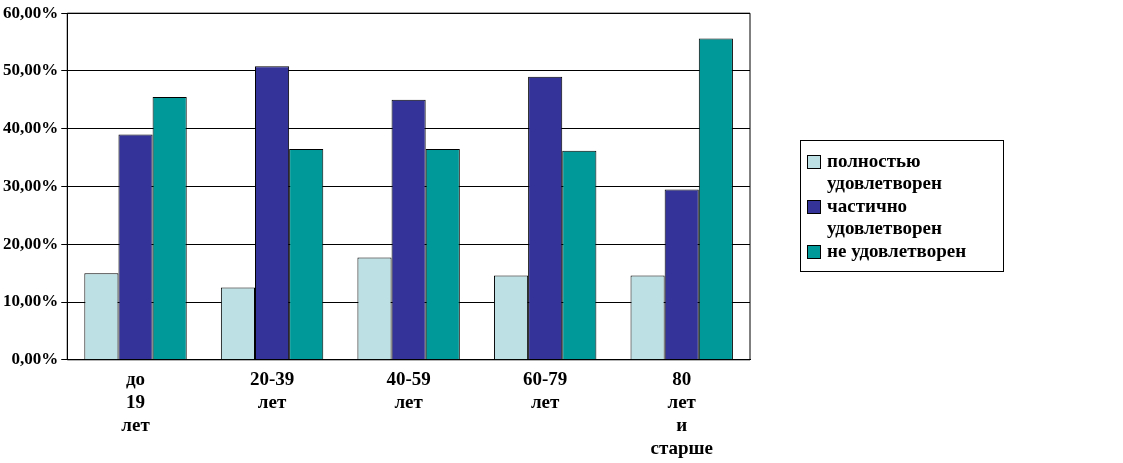 Image resolution: width=1123 pixels, height=463 pixels. What do you see at coordinates (545, 390) in the screenshot?
I see `x-tick-label: 60-79 лет` at bounding box center [545, 390].